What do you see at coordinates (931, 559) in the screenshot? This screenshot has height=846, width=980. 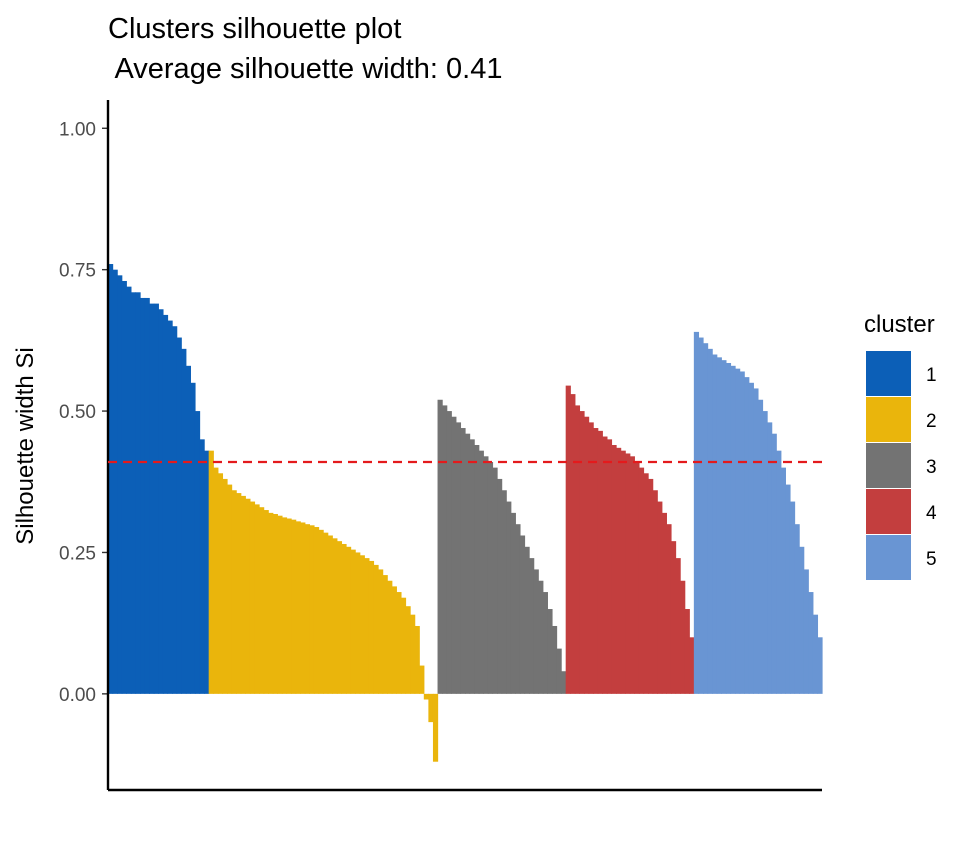 I see `legend-label-5: 5` at bounding box center [931, 559].